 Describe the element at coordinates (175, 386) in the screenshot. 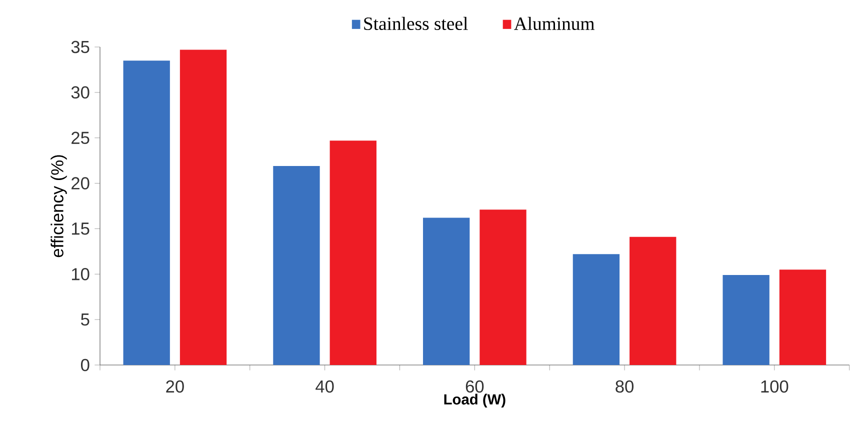

I see `x-tick-label: 20` at that location.